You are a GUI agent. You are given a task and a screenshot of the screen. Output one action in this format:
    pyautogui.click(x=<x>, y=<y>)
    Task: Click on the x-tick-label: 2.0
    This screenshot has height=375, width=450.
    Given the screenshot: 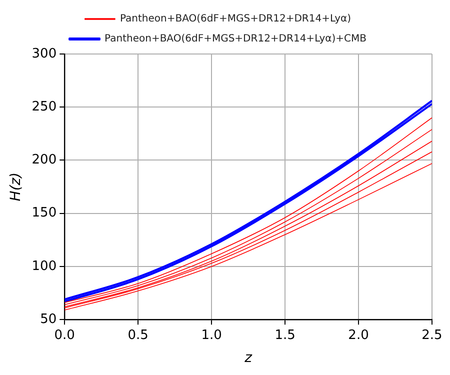 What is the action you would take?
    pyautogui.click(x=358, y=335)
    